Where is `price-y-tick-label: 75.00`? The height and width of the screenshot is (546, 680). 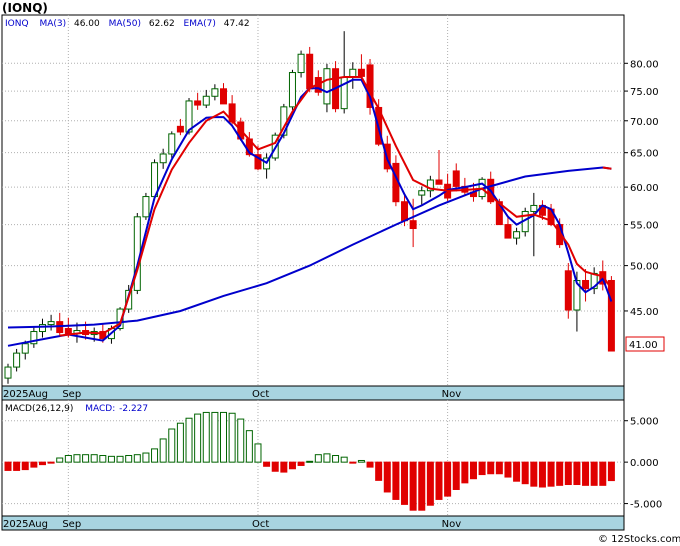 price-y-tick-label: 75.00 is located at coordinates (644, 92).